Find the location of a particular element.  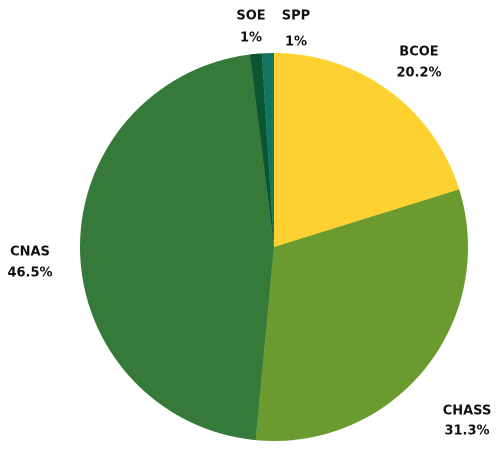

slice-name: SPP is located at coordinates (296, 16).